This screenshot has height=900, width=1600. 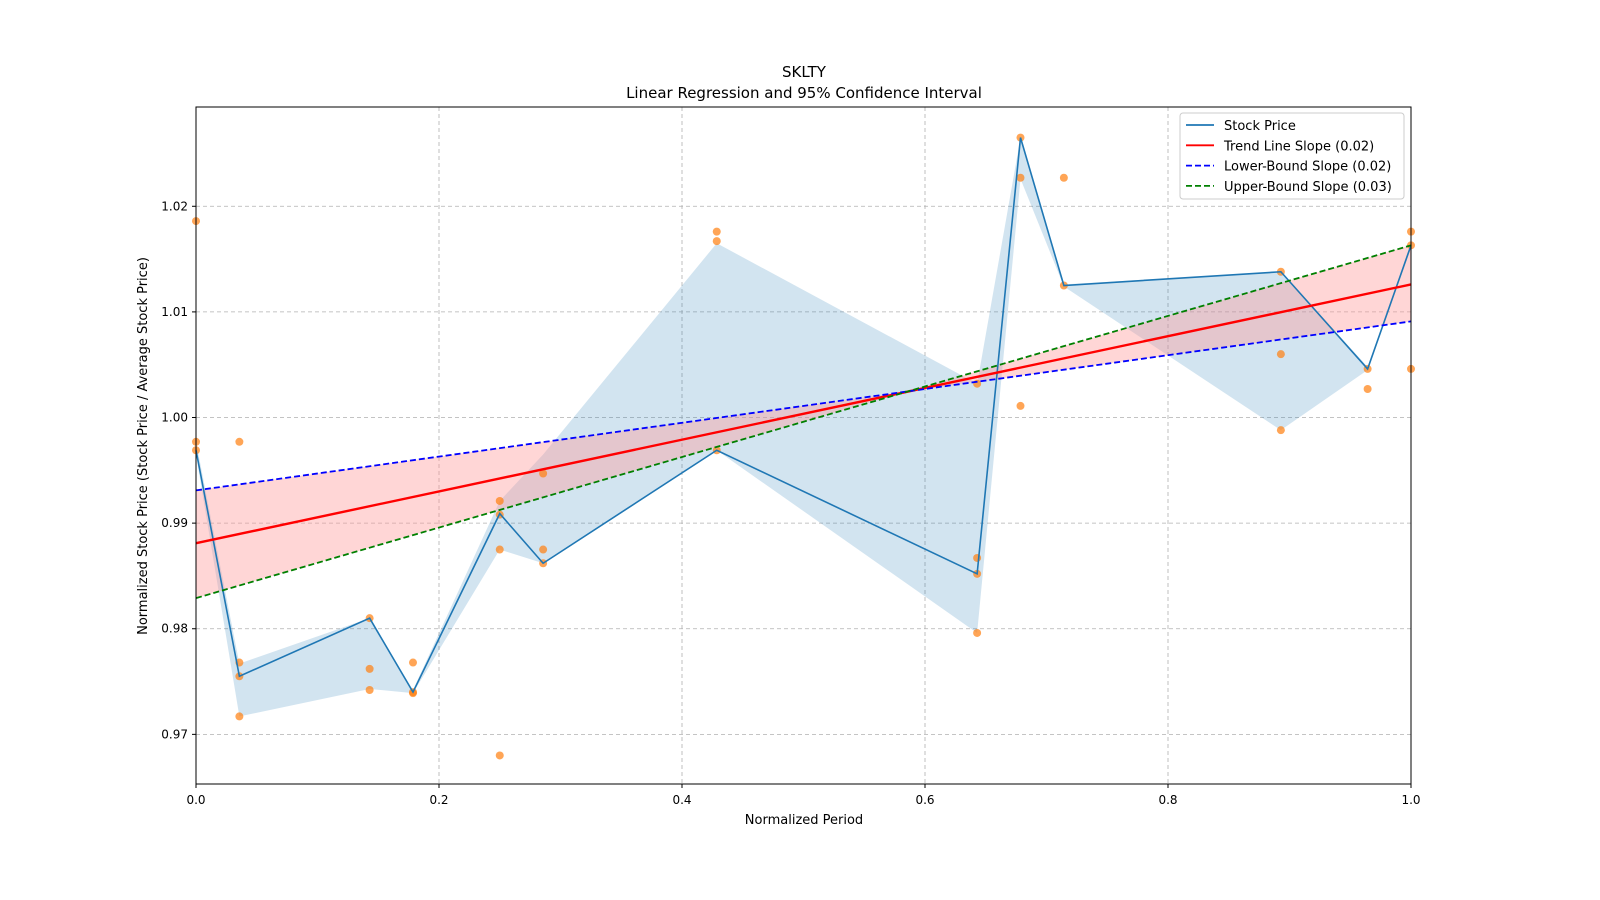 I want to click on y-tick-label: 0.98, so click(x=174, y=629).